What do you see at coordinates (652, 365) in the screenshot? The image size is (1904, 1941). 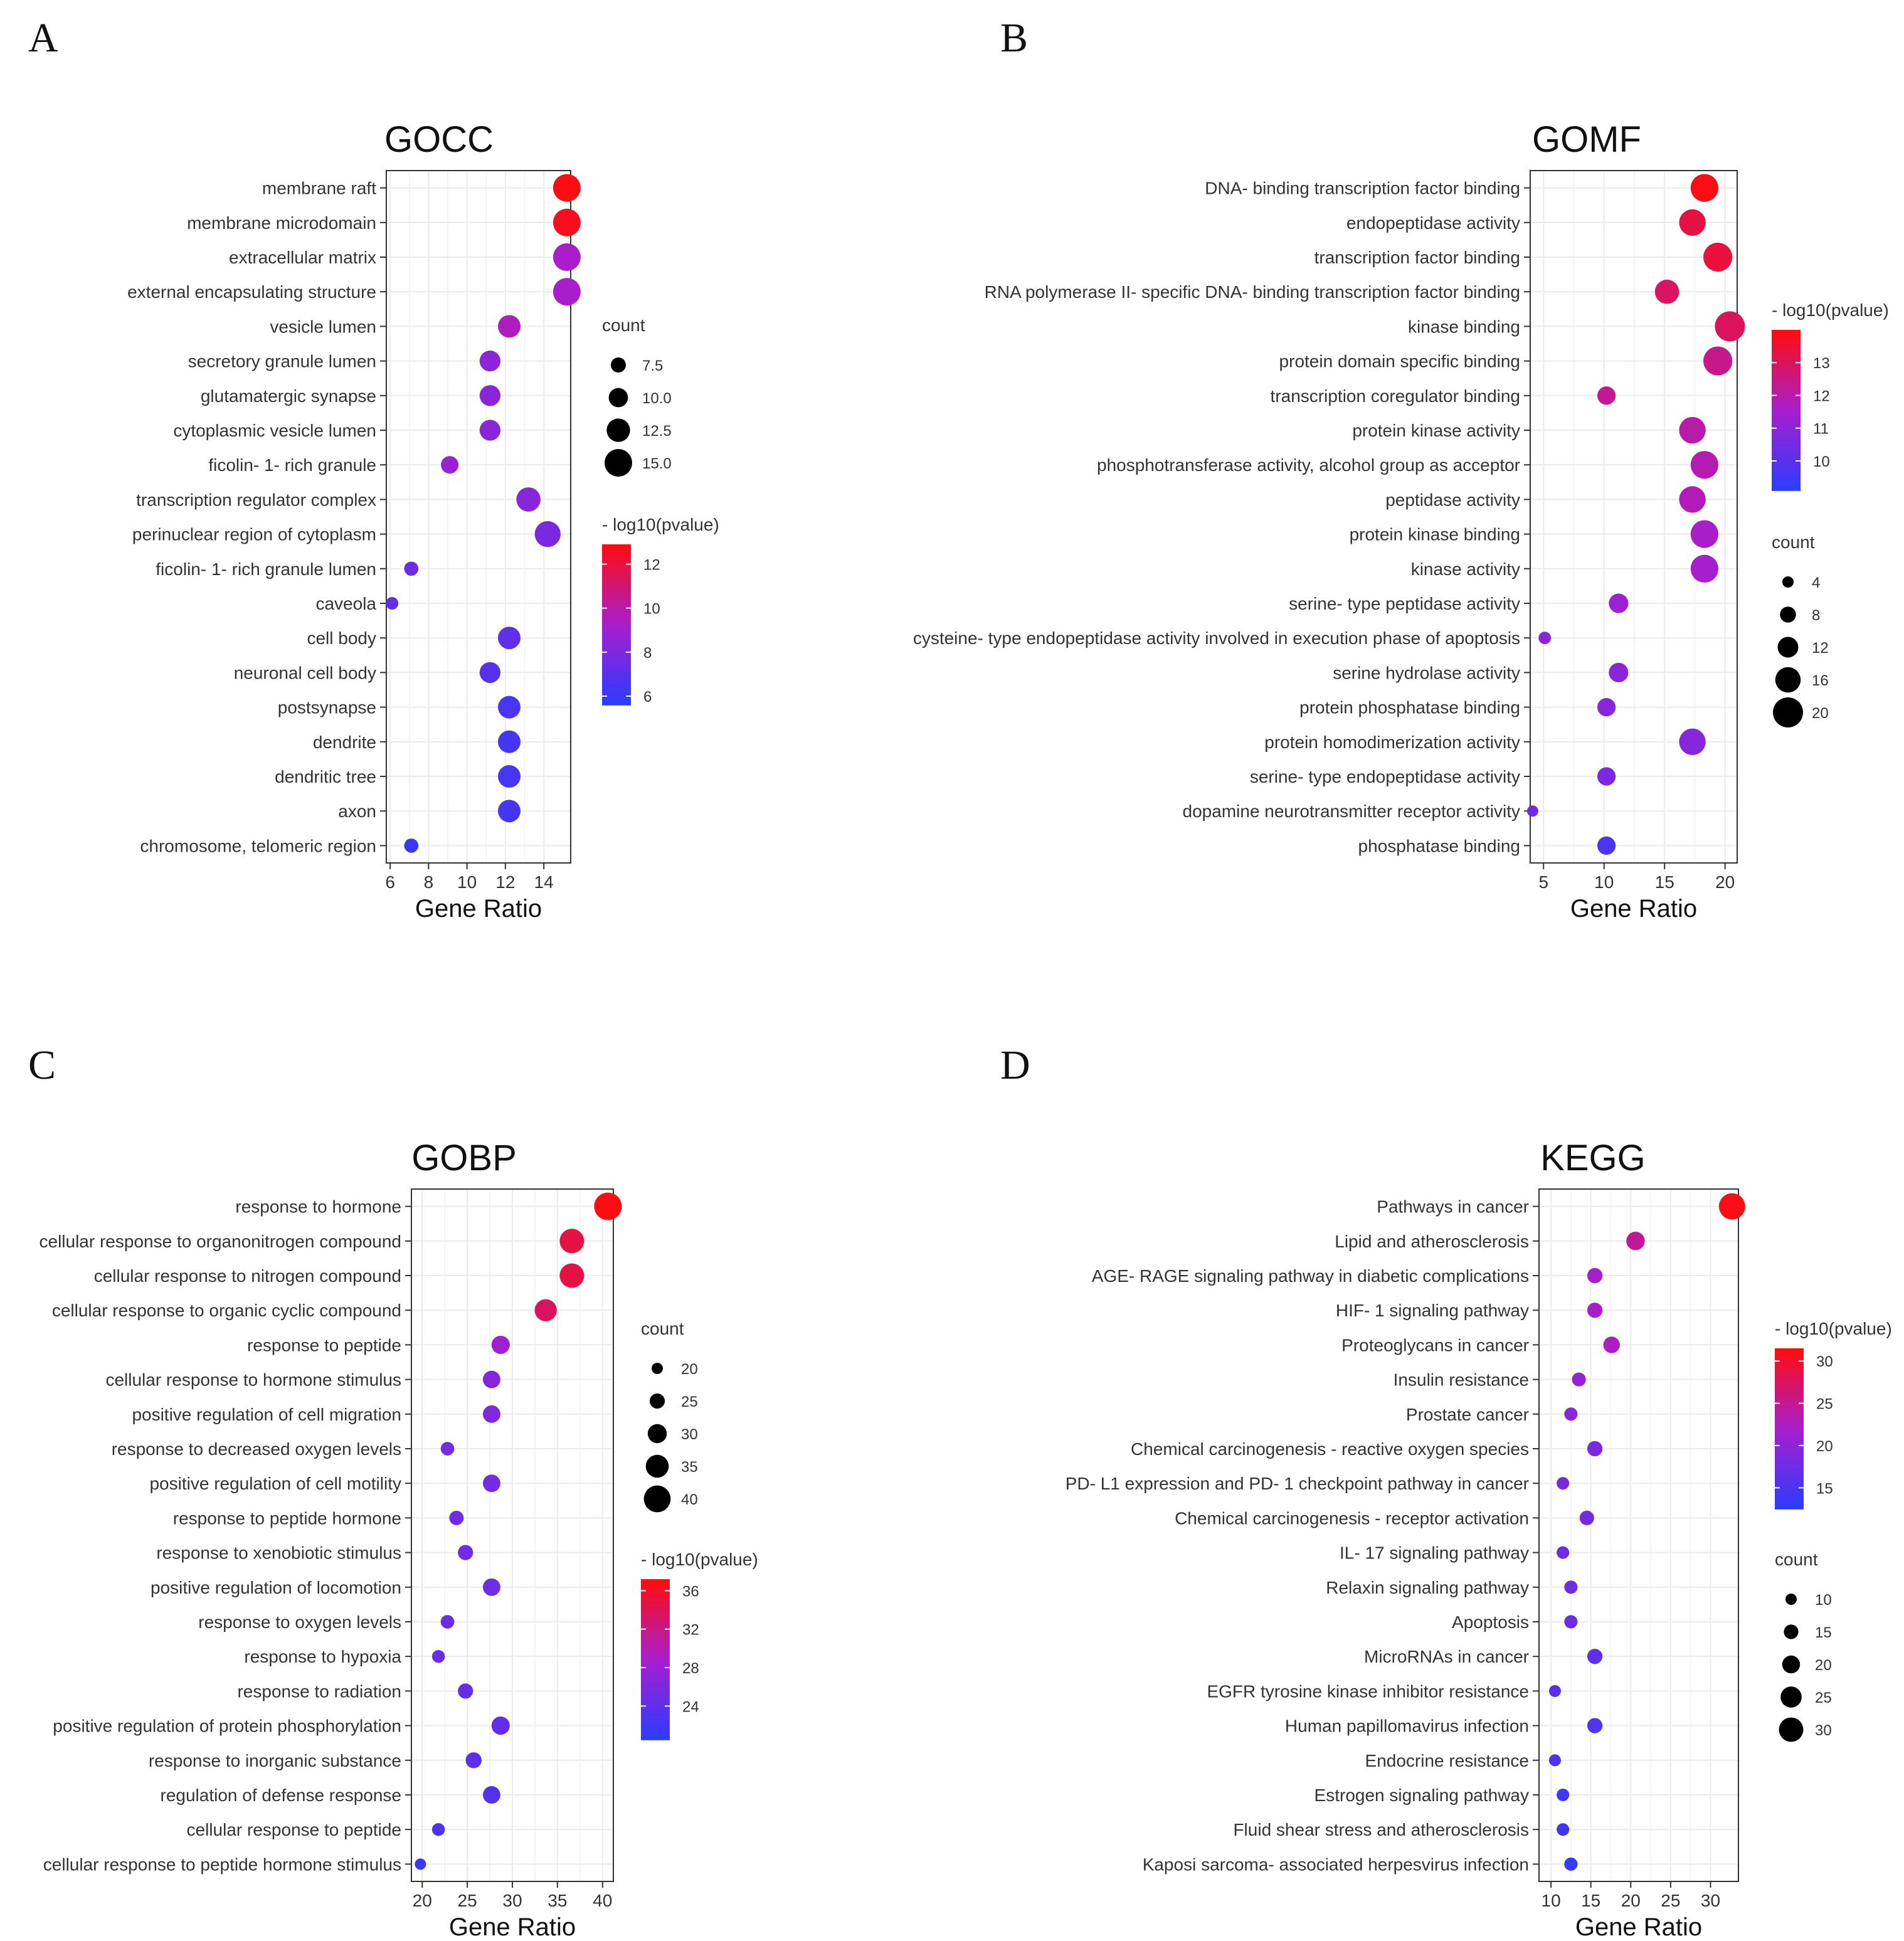 I see `size-legend-label: 7.5` at bounding box center [652, 365].